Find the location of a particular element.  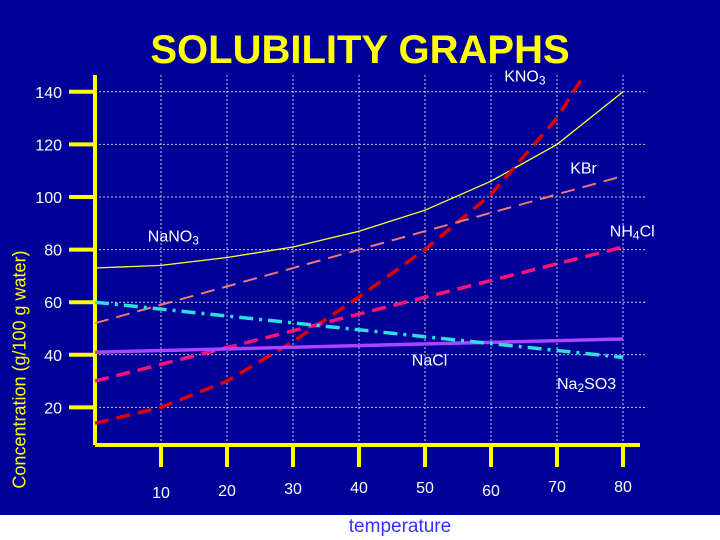

x-tick-label: 50 is located at coordinates (425, 488).